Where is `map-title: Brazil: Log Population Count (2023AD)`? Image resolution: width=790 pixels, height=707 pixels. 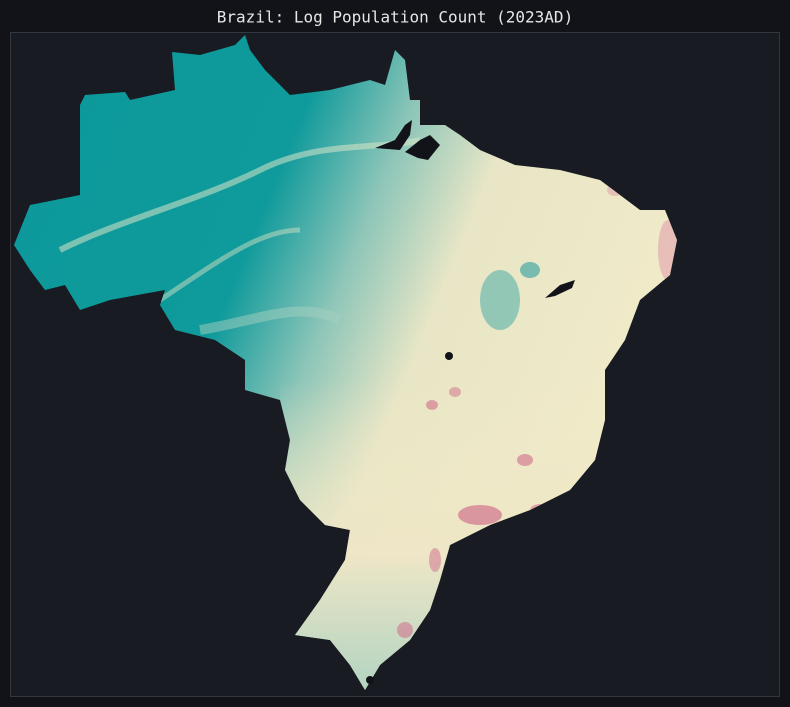 map-title: Brazil: Log Population Count (2023AD) is located at coordinates (395, 17).